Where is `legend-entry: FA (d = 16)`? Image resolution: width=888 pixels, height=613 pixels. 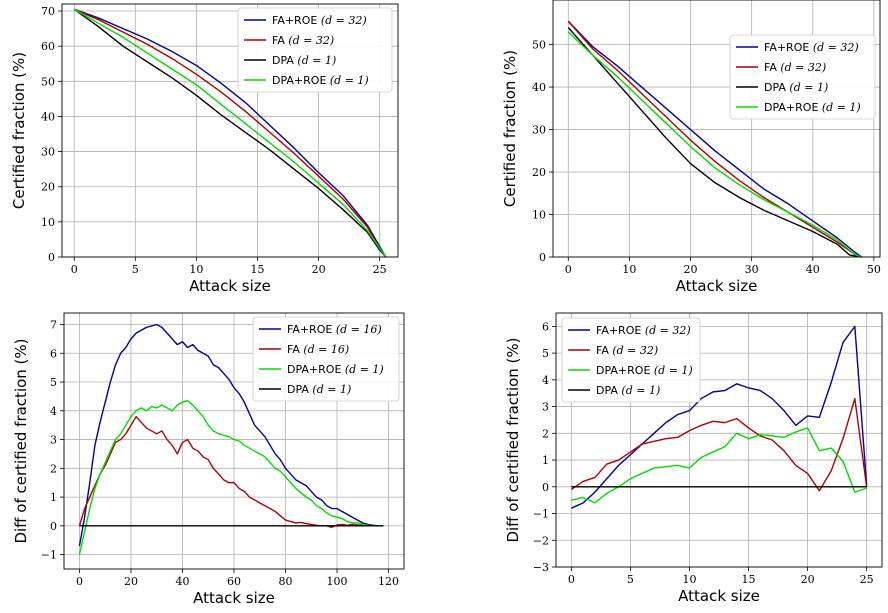 legend-entry: FA (d = 16) is located at coordinates (318, 349).